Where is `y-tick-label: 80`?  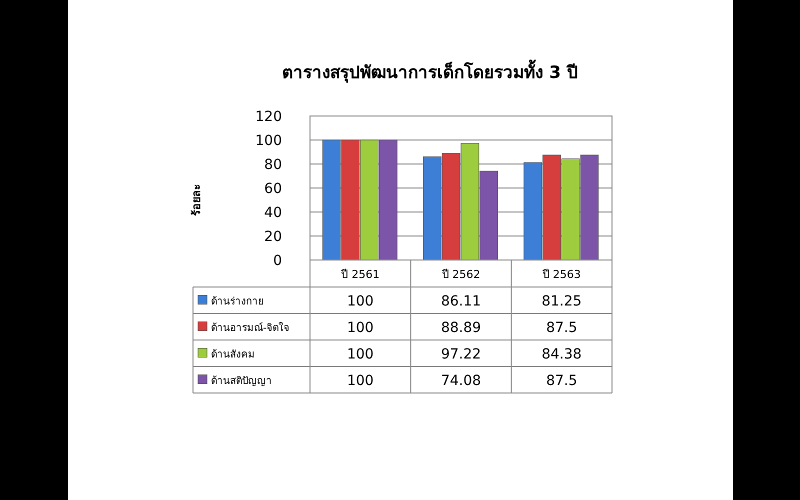
y-tick-label: 80 is located at coordinates (273, 165).